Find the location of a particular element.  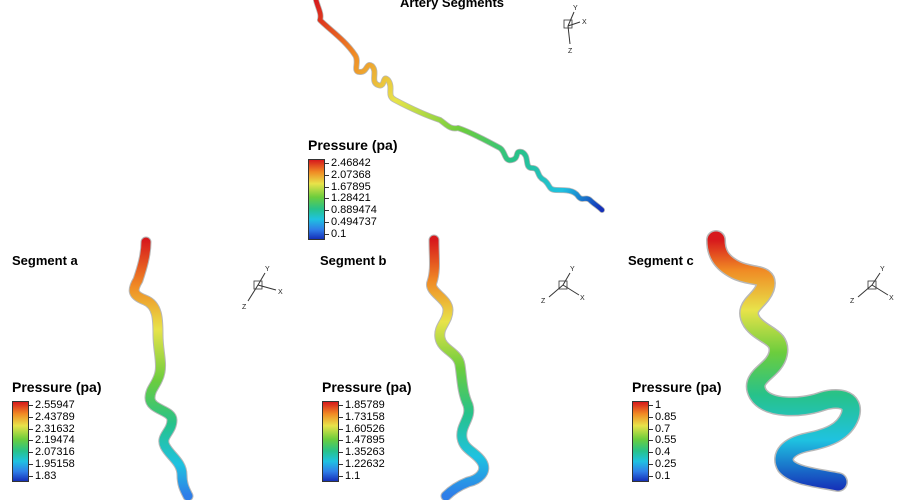

segment-c-artery is located at coordinates (783, 361).